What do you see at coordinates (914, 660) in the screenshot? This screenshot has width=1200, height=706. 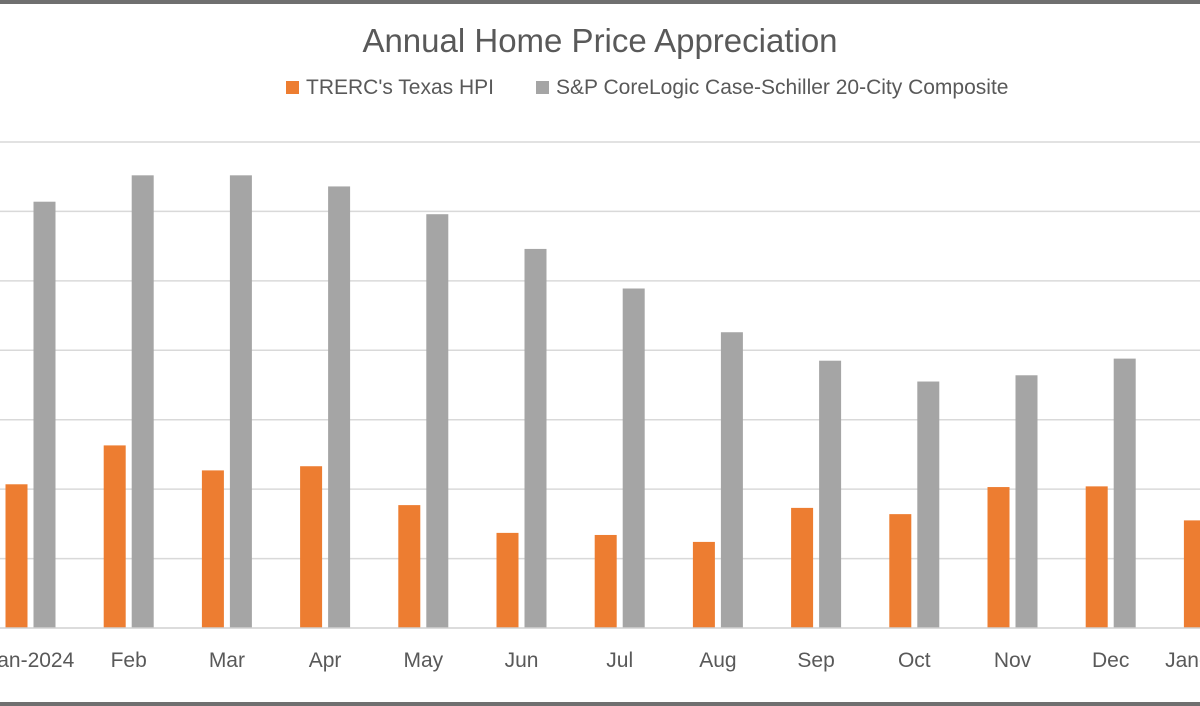 I see `x-tick-label: Oct` at bounding box center [914, 660].